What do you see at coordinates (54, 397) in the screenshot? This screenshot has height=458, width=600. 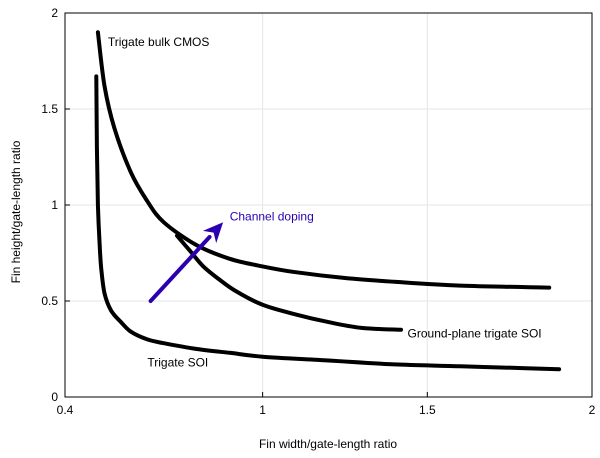 I see `y-tick-label: 0` at bounding box center [54, 397].